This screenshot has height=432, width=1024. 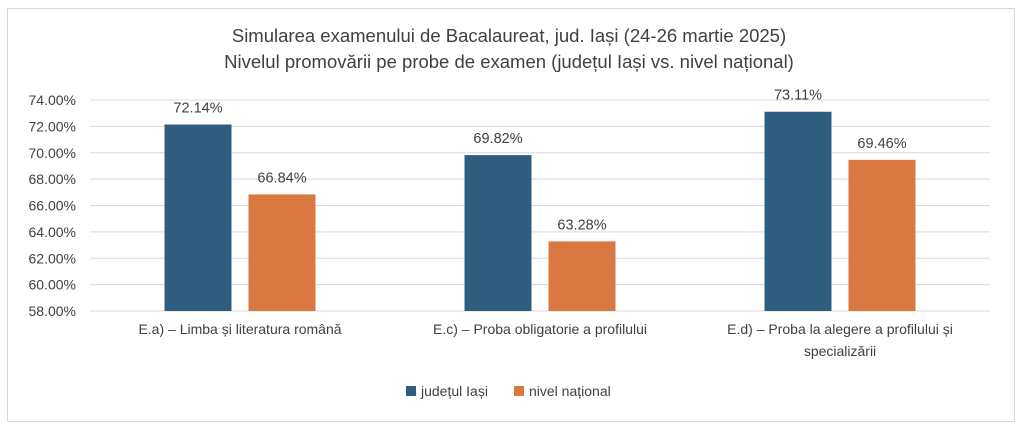 What do you see at coordinates (798, 96) in the screenshot?
I see `data-label: 73.11%` at bounding box center [798, 96].